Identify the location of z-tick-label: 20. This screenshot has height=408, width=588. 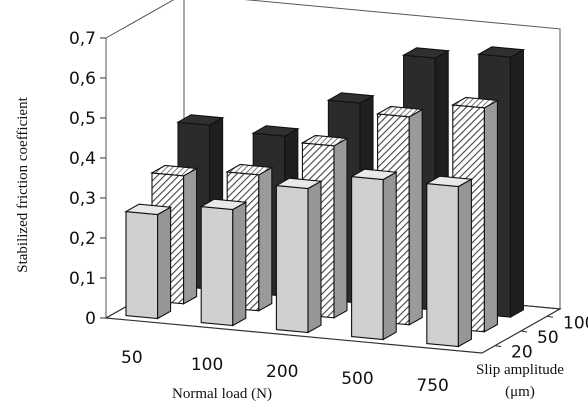
(522, 353).